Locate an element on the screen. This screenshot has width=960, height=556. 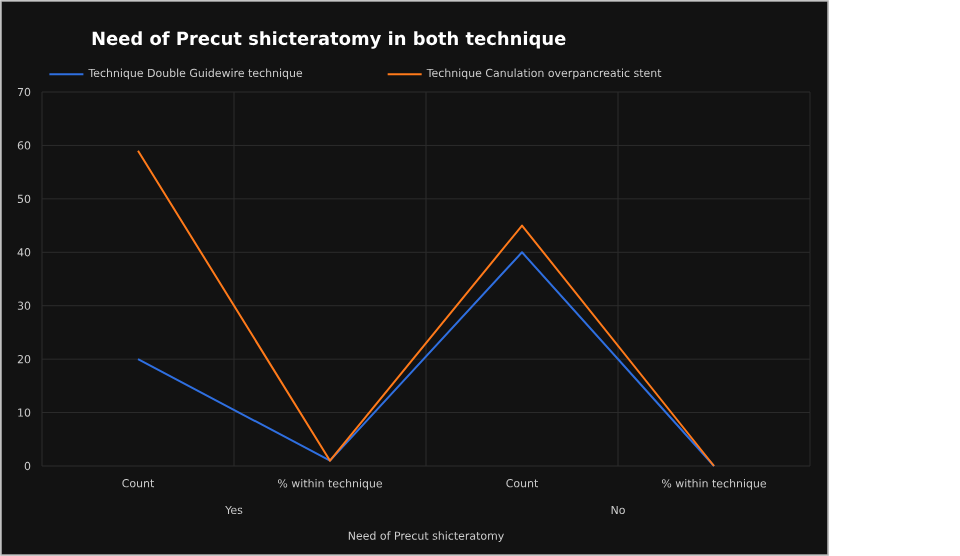
chart-title: Need of Precut shicteratomy in both technique is located at coordinates (329, 40).